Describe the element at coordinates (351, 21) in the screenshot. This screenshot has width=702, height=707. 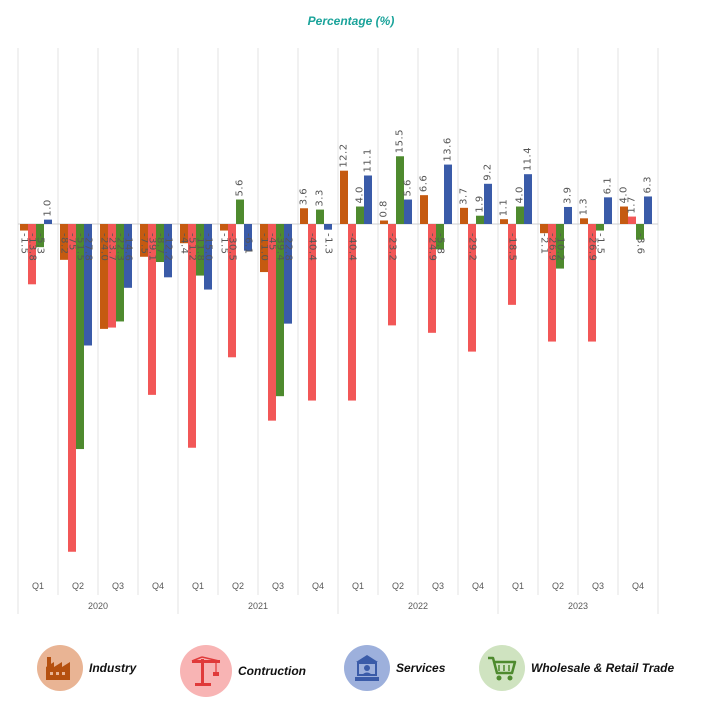
I see `chart-title: Percentage (%)` at that location.